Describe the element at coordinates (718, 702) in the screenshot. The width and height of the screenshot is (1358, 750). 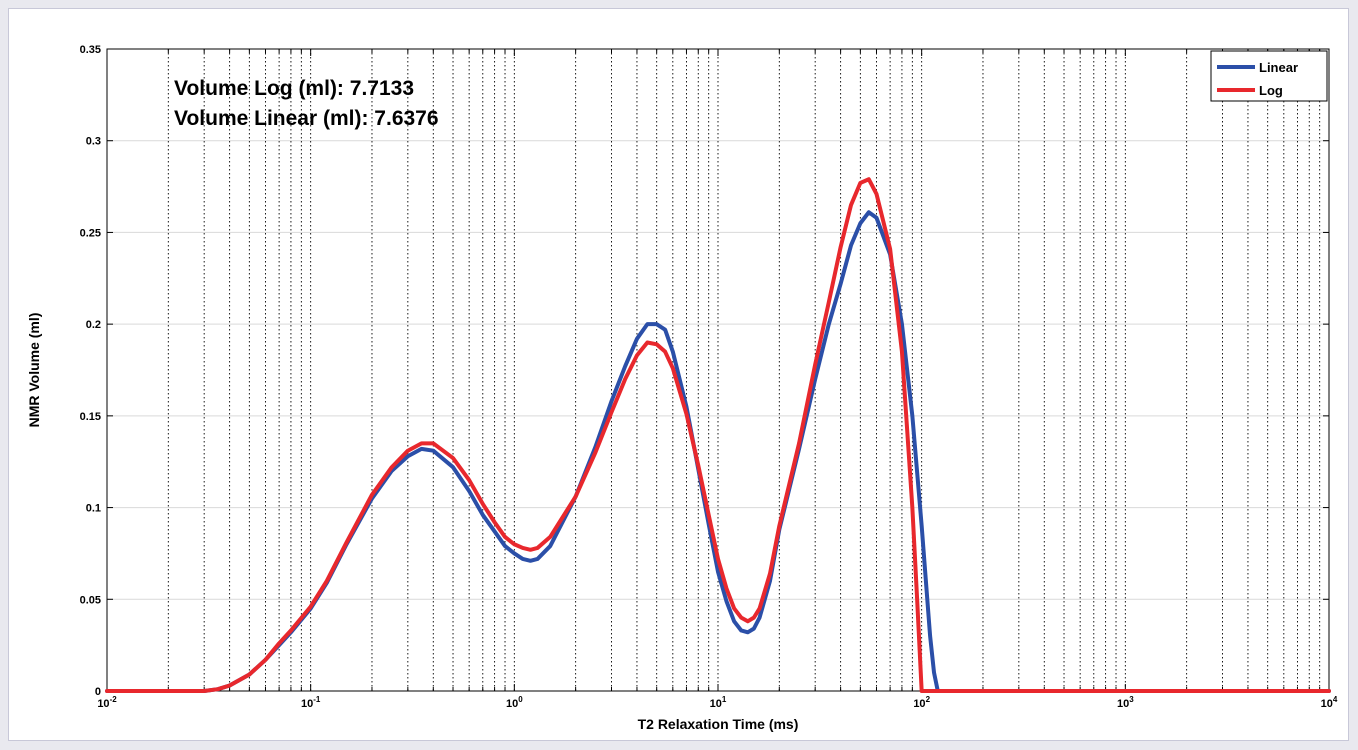
I see `x-tick-label: 10¹` at that location.